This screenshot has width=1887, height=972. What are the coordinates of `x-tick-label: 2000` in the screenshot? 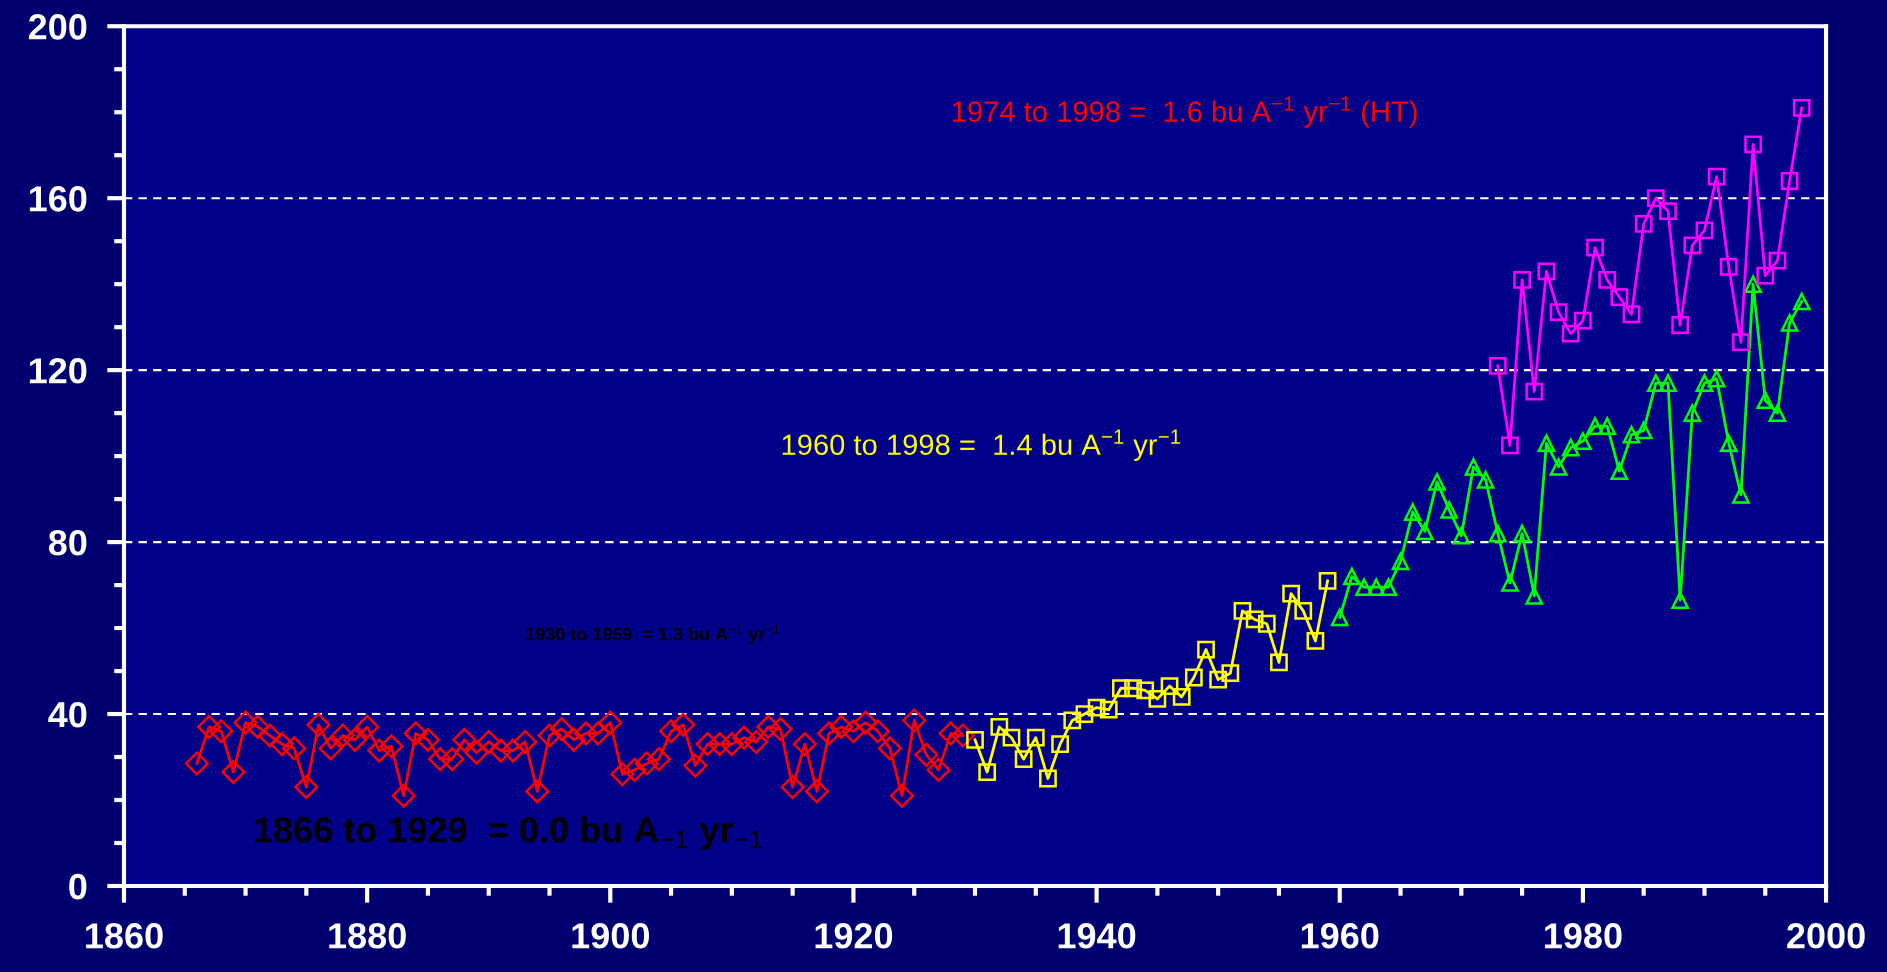 It's located at (1826, 936).